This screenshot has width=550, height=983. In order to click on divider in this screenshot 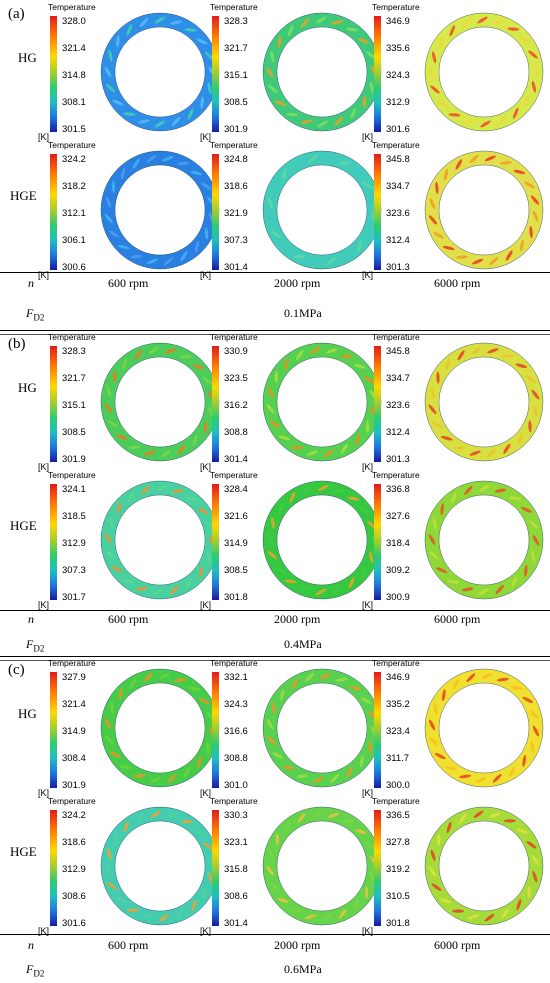, I will do `click(275, 610)`.